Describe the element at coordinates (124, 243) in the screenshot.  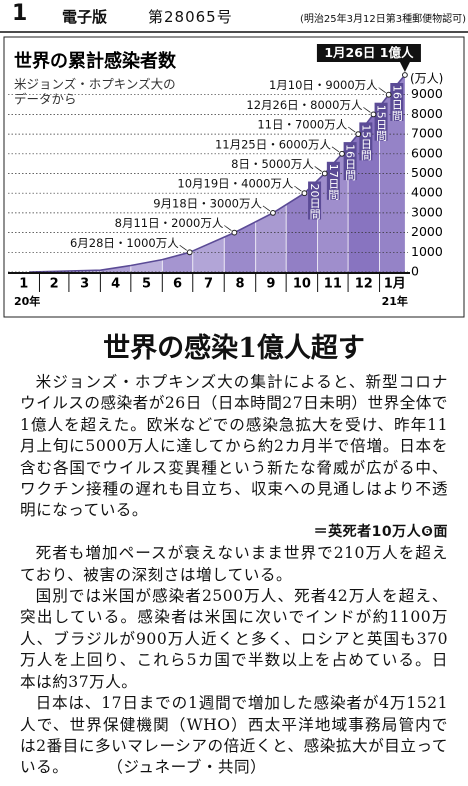
I see `value-label: 6月28日・1000万人` at that location.